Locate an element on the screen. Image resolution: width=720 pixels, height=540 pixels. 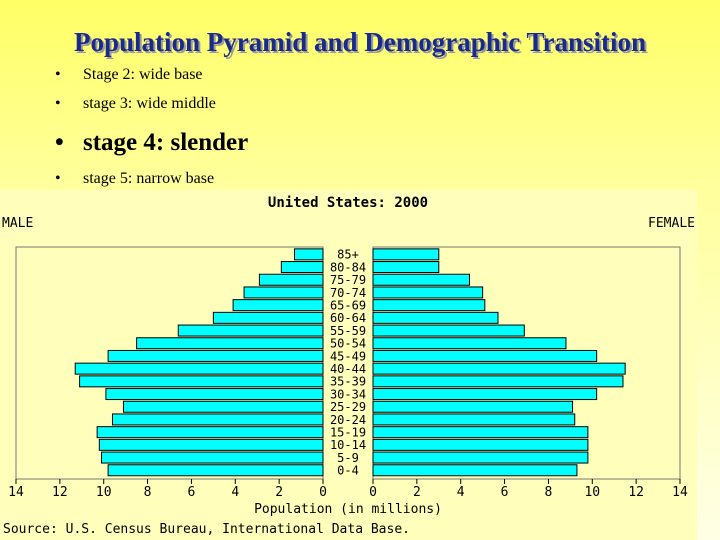
bullet-stage-2: • Stage 2: wide base is located at coordinates (129, 75).